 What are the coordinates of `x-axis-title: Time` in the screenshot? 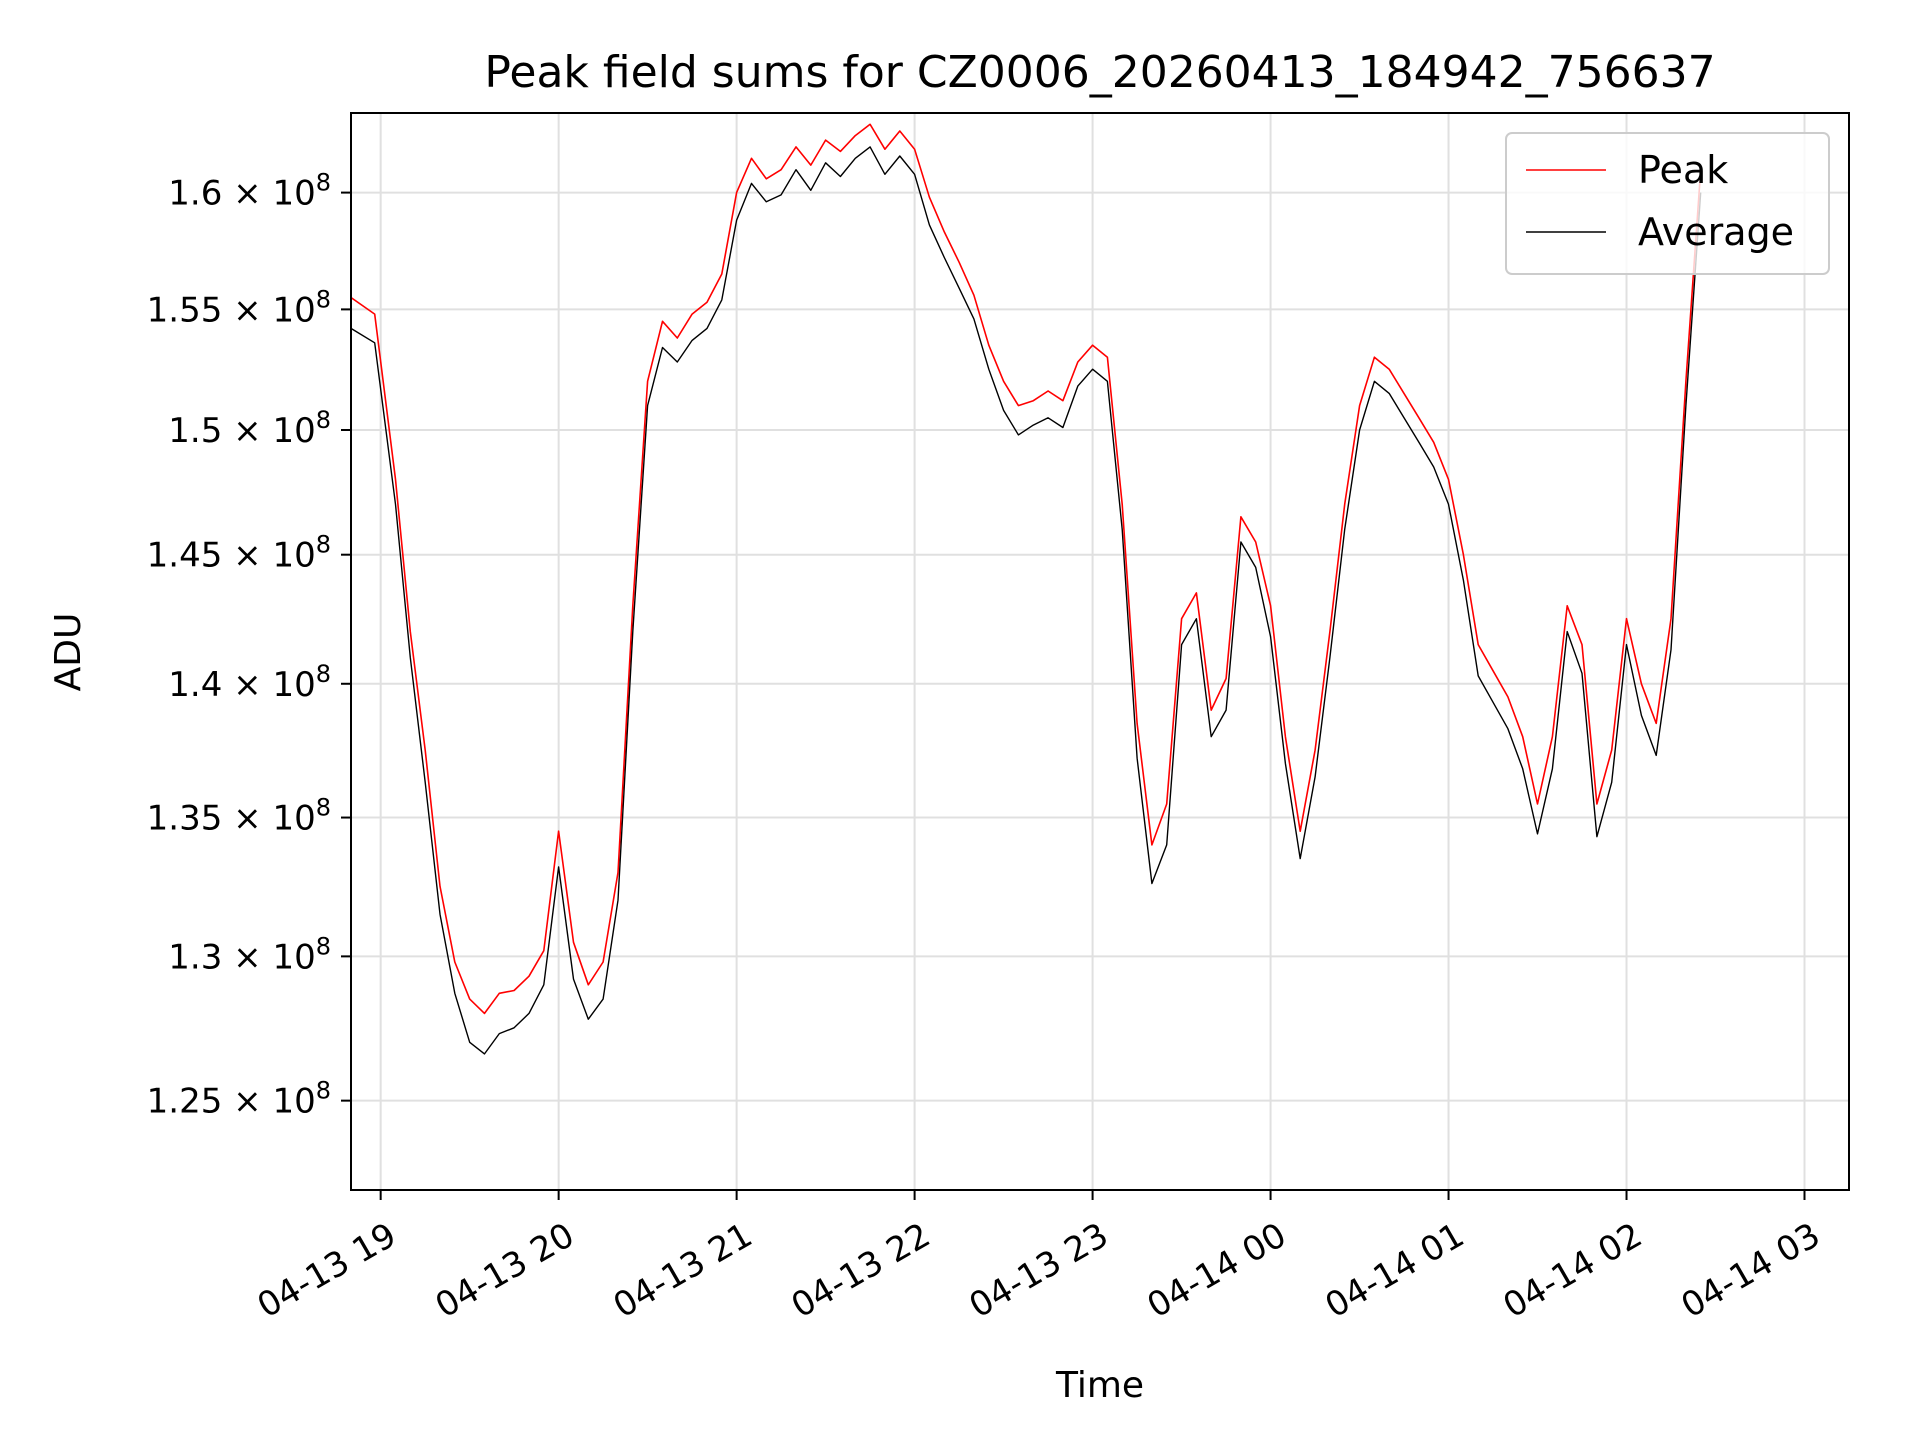 It's located at (1099, 1385).